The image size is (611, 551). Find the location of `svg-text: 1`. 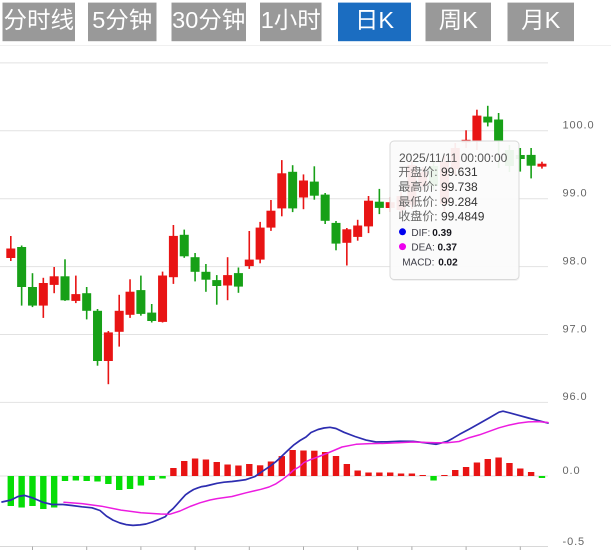

svg-text: 1 is located at coordinates (267, 20).